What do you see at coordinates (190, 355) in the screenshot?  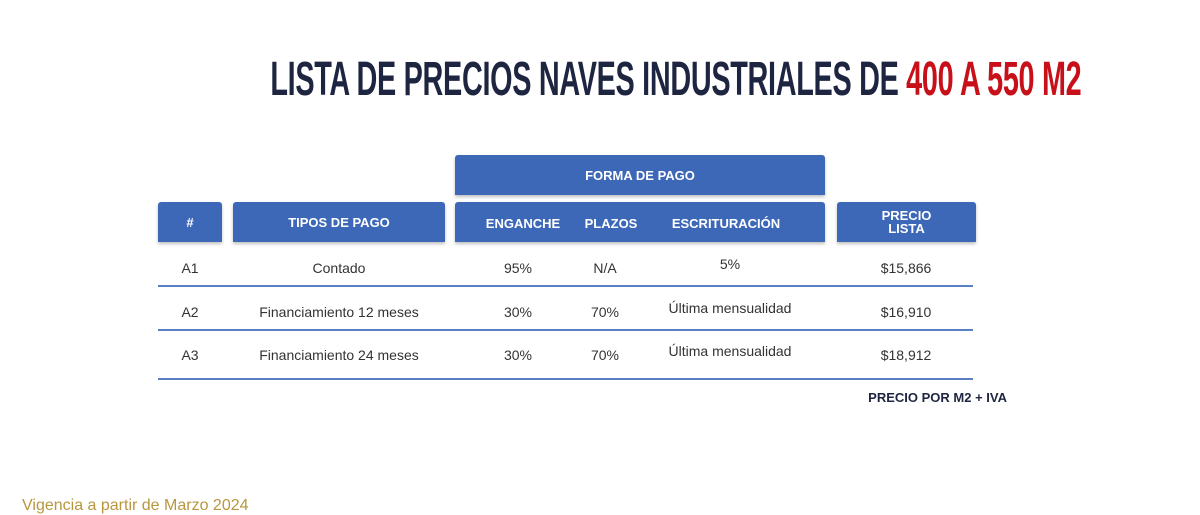 I see `table-cell: A3` at bounding box center [190, 355].